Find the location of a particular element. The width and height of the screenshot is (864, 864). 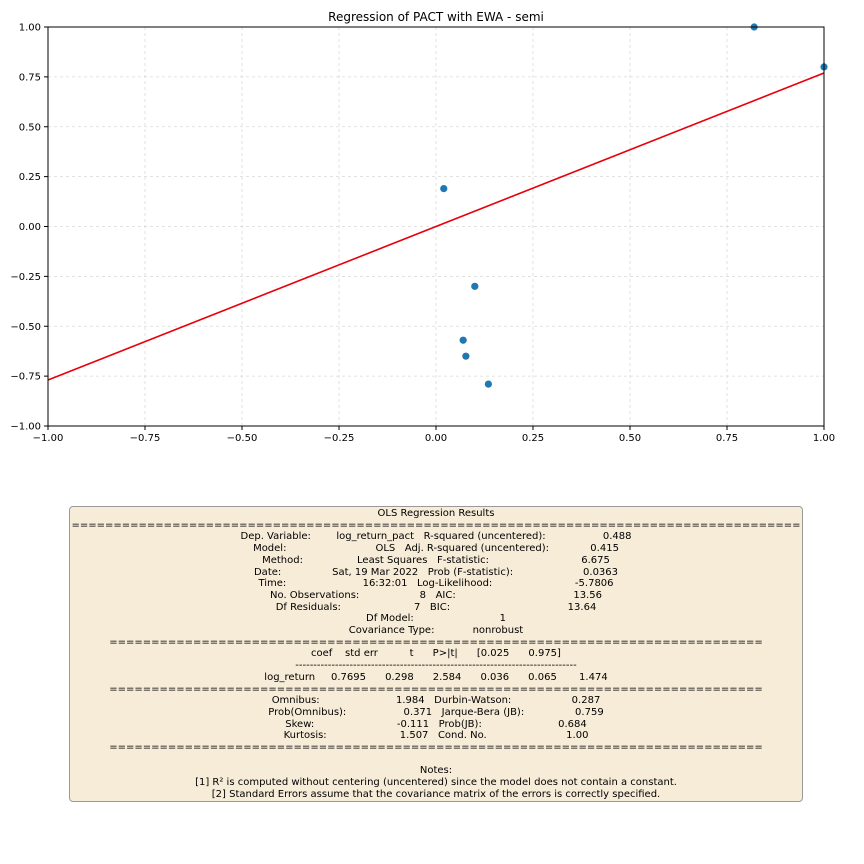

y-tick-label: −0.50 is located at coordinates (25, 327).